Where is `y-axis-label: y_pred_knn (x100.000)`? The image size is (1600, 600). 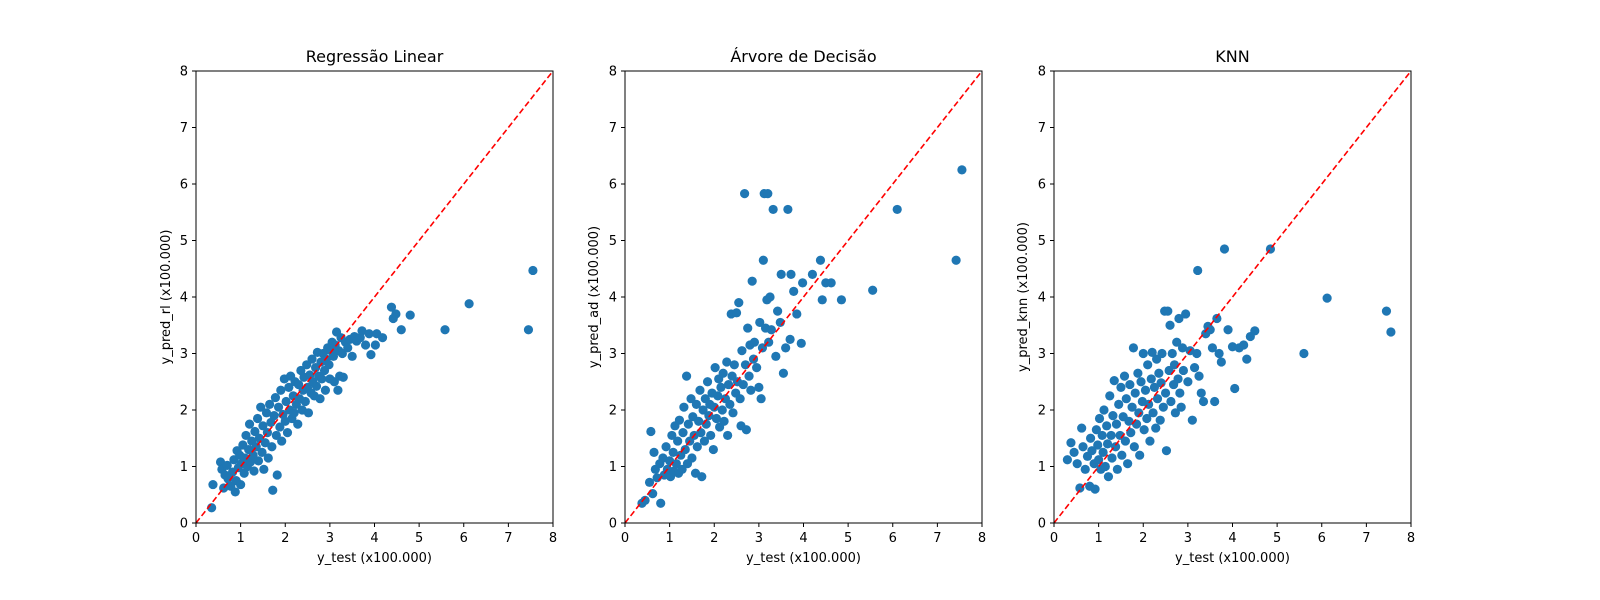
y-axis-label: y_pred_knn (x100.000) is located at coordinates (1023, 297).